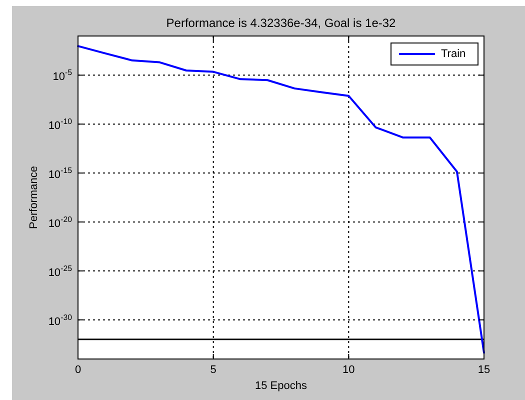  Describe the element at coordinates (60, 320) in the screenshot. I see `y-tick-label: 10$^{-30}$` at that location.